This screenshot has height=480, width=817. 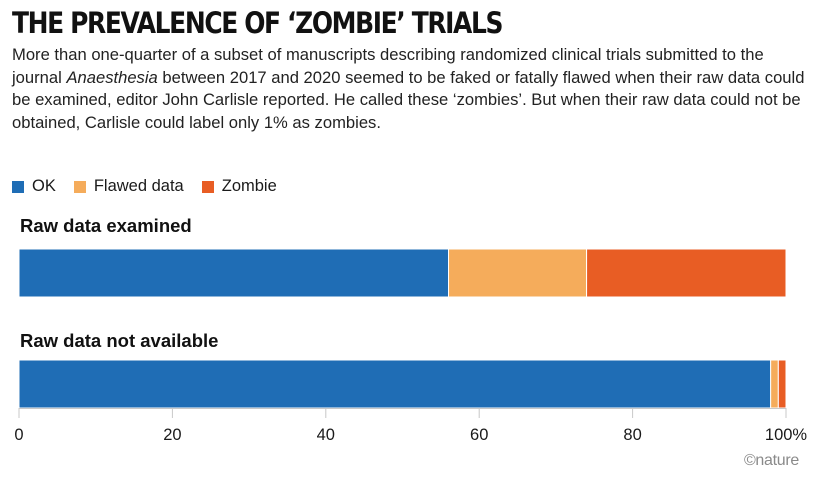 I want to click on legend-item-flawed: Flawed data, so click(x=128, y=186).